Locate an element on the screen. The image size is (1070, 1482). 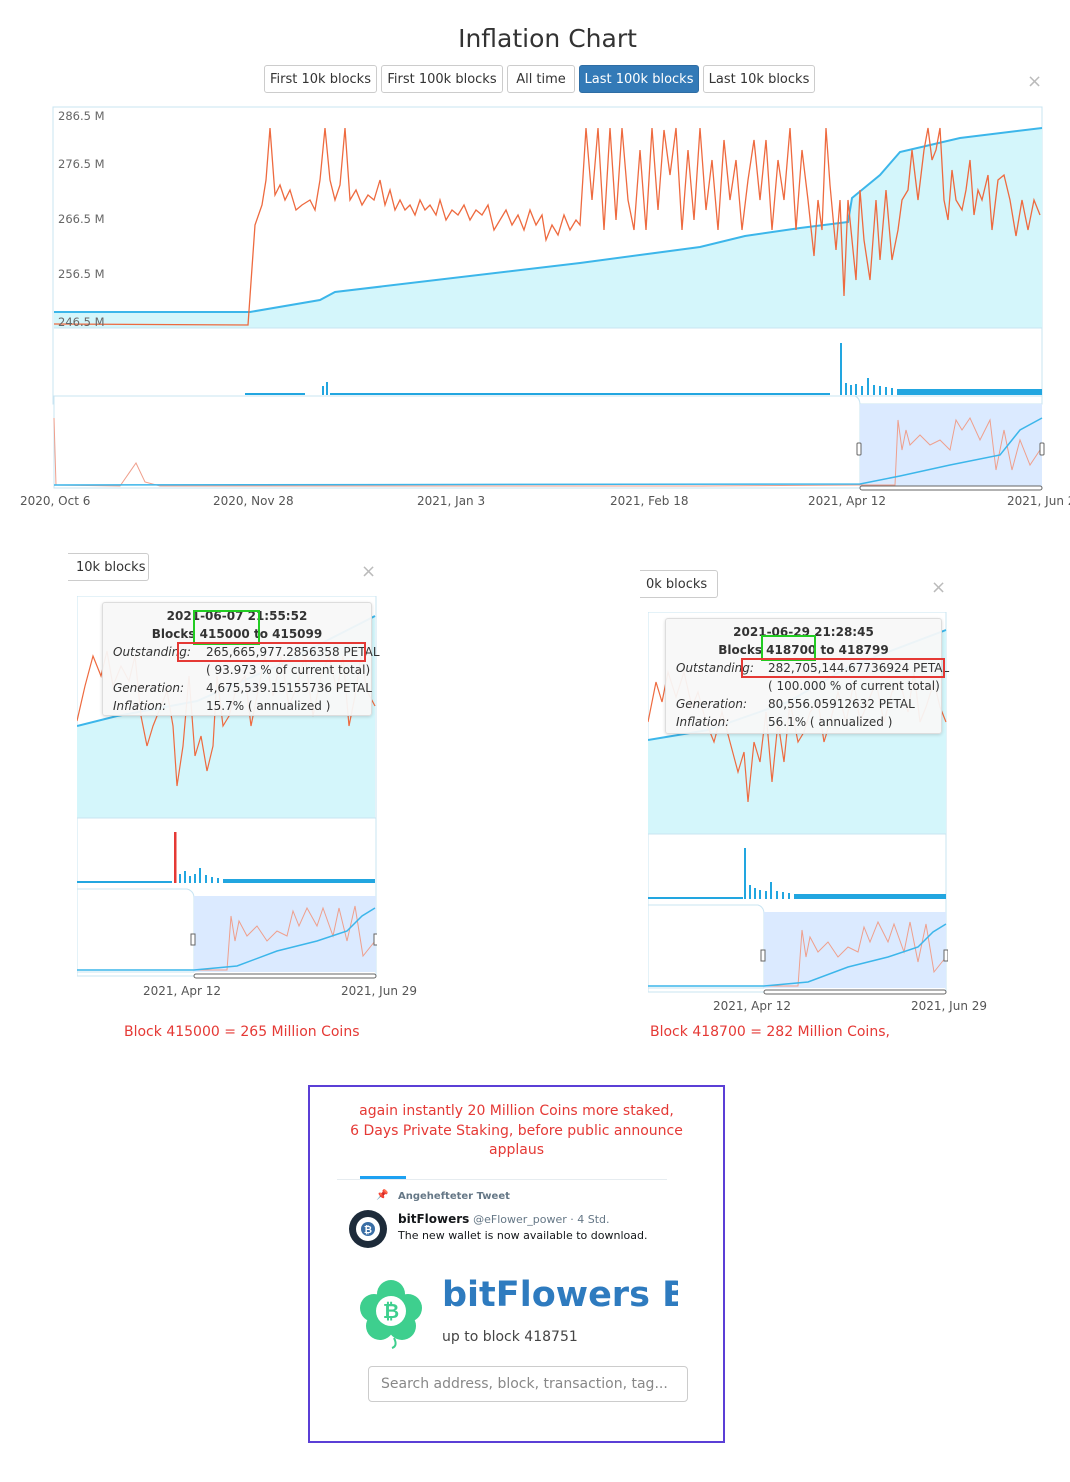
pinned-label: Angehefteter Tweet is located at coordinates (454, 1196).